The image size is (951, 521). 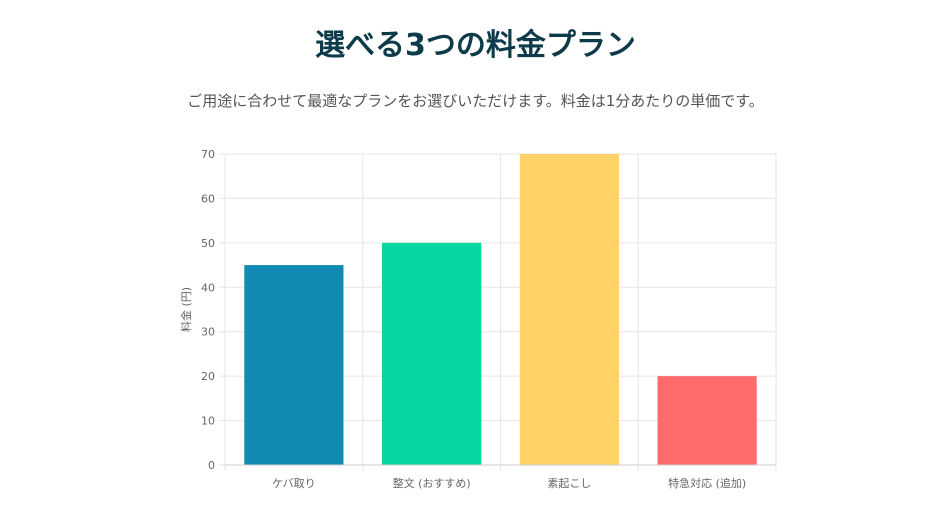 I want to click on page-subtitle: ご用途に合わせて最適なプランをお選びいただけます。料金は1分あたりの単価です。, so click(x=475, y=101).